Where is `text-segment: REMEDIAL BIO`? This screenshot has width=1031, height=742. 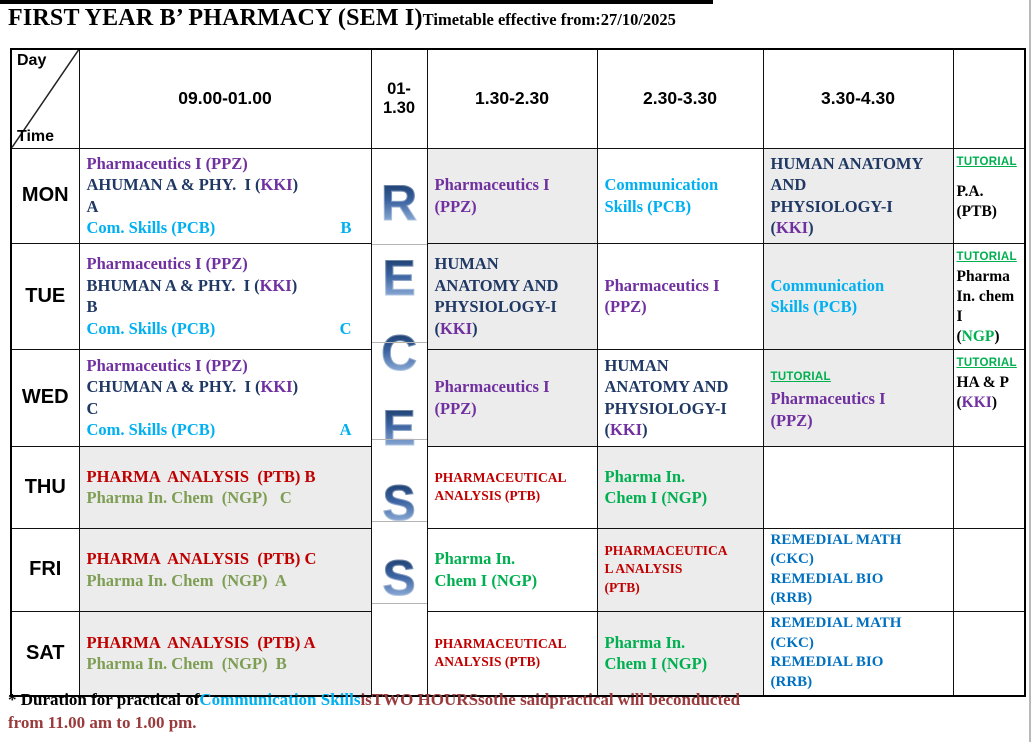 text-segment: REMEDIAL BIO is located at coordinates (827, 578).